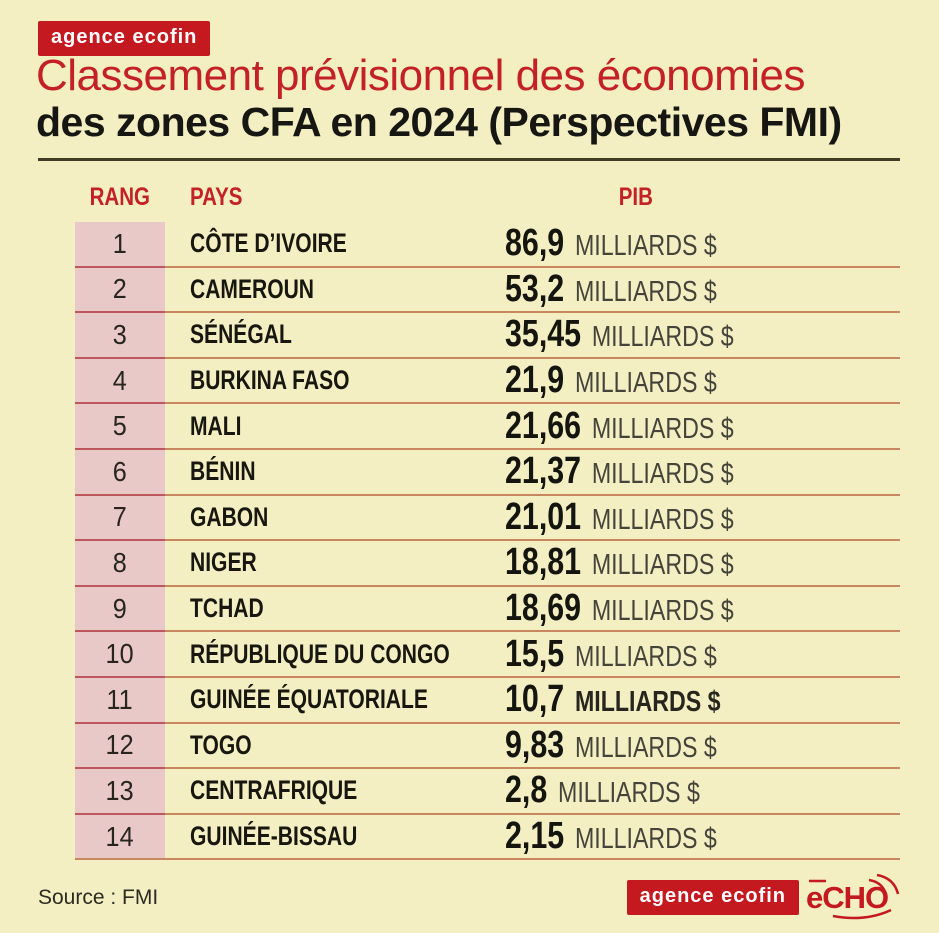 The image size is (939, 933). What do you see at coordinates (543, 608) in the screenshot?
I see `pib-value: 18,69` at bounding box center [543, 608].